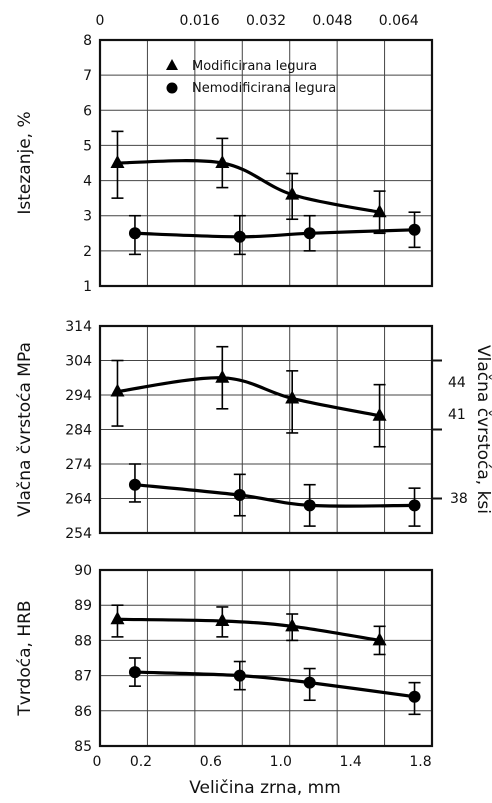 This screenshot has width=492, height=803. What do you see at coordinates (83, 571) in the screenshot?
I see `y-tick-label: 90` at bounding box center [83, 571].